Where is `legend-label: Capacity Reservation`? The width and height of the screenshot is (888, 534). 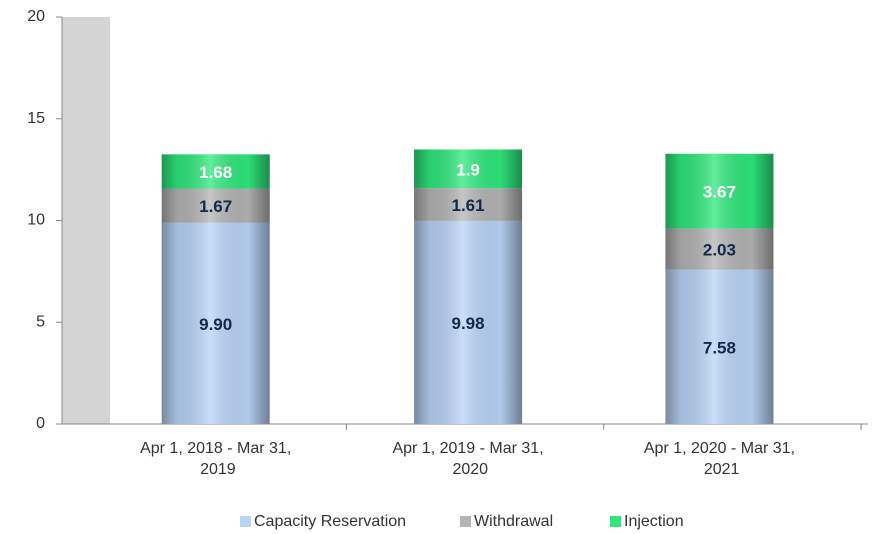
legend-label: Capacity Reservation is located at coordinates (330, 521).